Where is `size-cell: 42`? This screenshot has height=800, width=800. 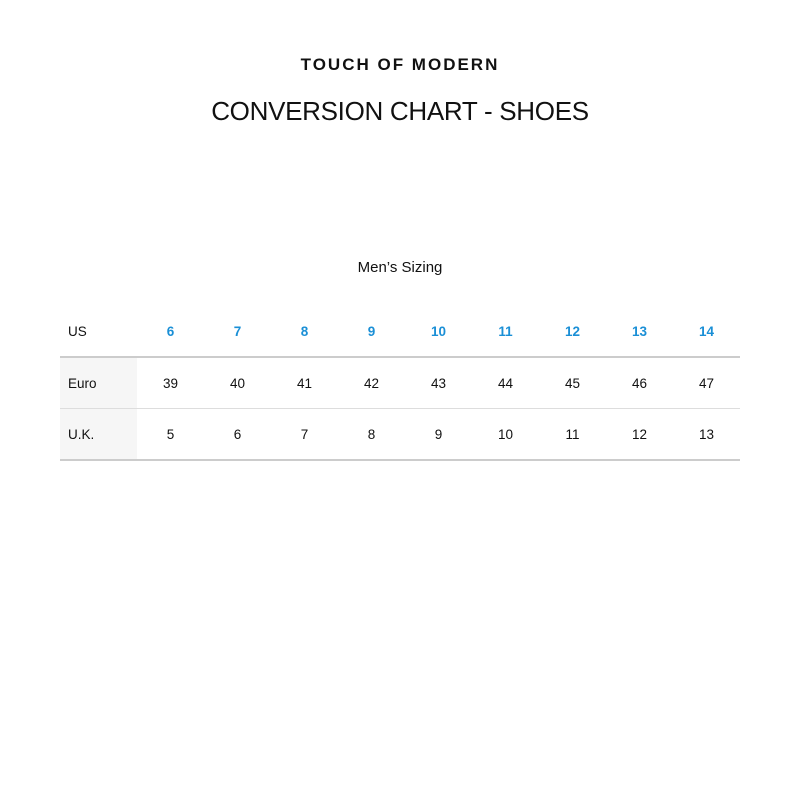
size-cell: 42 is located at coordinates (371, 383).